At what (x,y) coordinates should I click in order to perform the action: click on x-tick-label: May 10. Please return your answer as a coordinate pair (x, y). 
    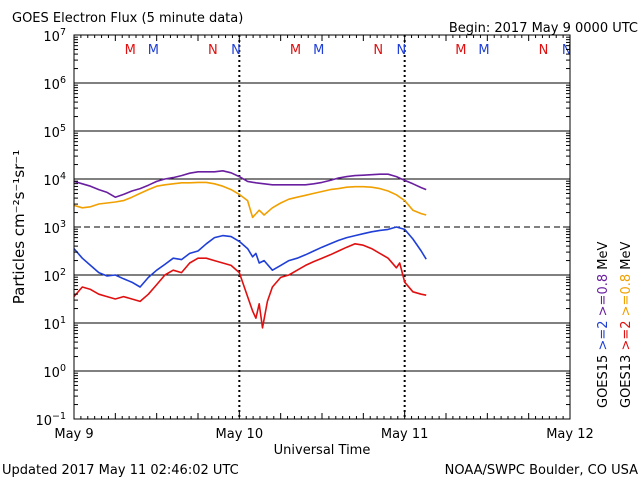
    Looking at the image, I should click on (240, 434).